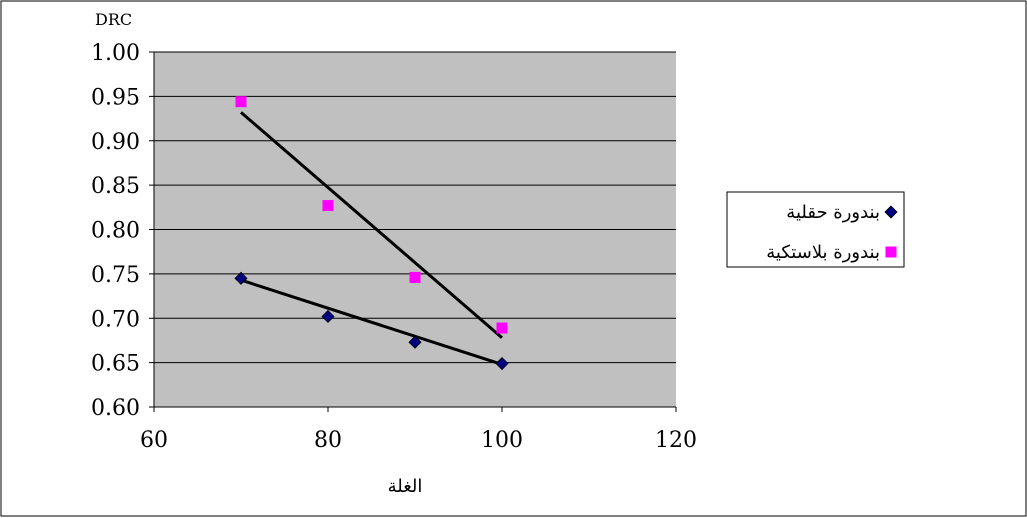  I want to click on legend-box, so click(815, 229).